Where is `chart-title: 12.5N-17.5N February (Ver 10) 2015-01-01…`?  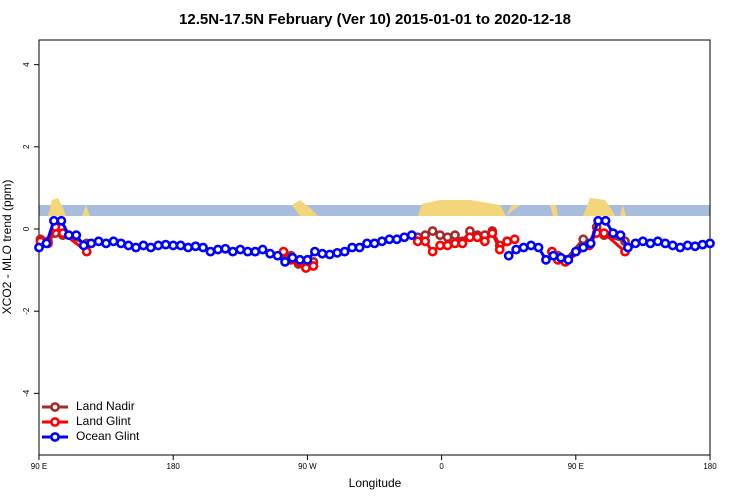
chart-title: 12.5N-17.5N February (Ver 10) 2015-01-01… is located at coordinates (375, 19).